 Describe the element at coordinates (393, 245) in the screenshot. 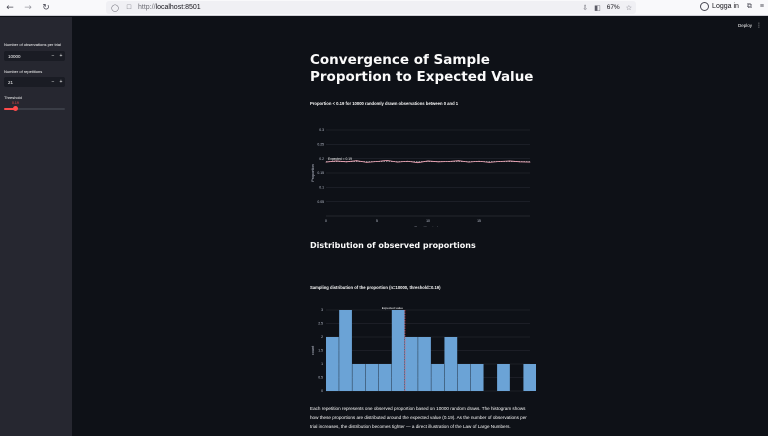

I see `section-heading: Distribution of observed proportions` at that location.